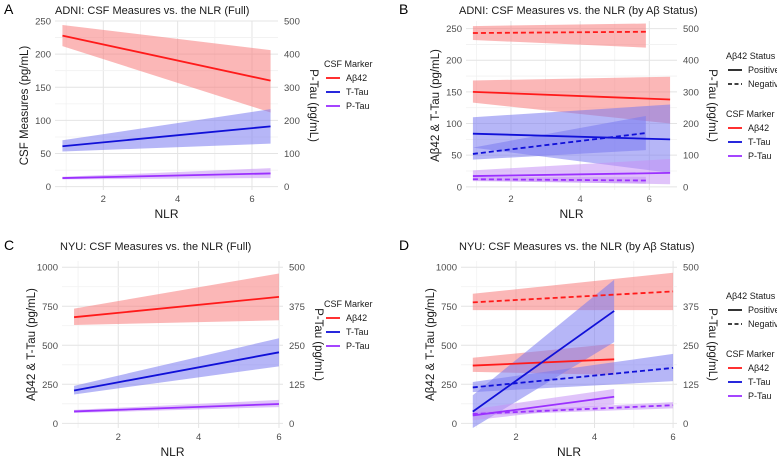  Describe the element at coordinates (45, 154) in the screenshot. I see `y-tick-label: 50` at that location.